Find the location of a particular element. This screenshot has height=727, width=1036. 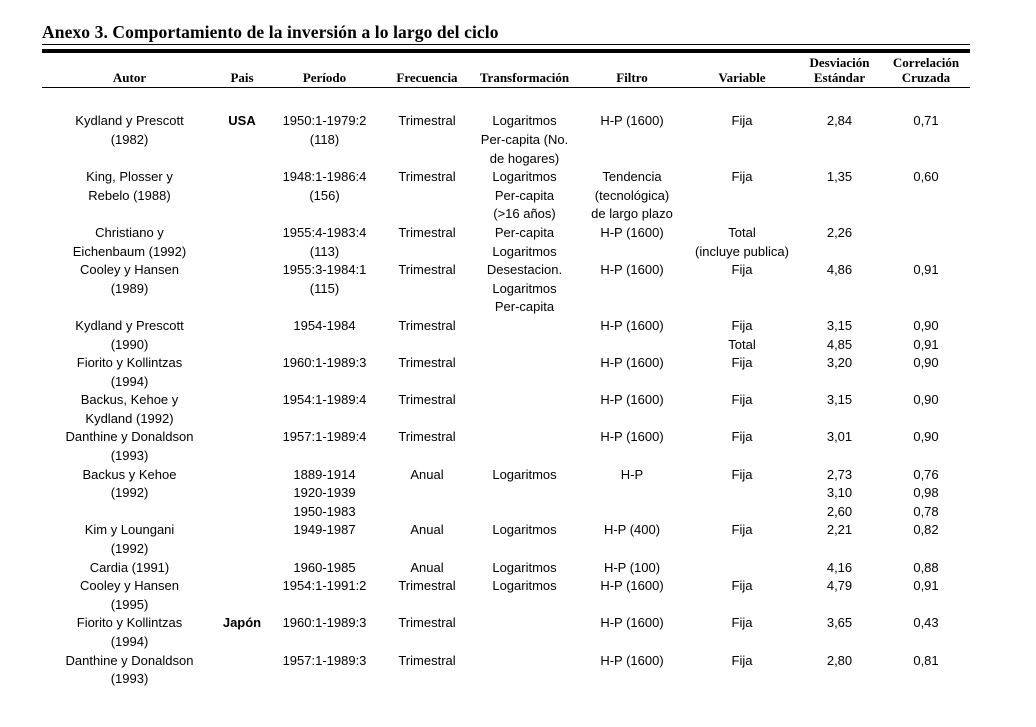

cell-line: (1994) is located at coordinates (129, 641).